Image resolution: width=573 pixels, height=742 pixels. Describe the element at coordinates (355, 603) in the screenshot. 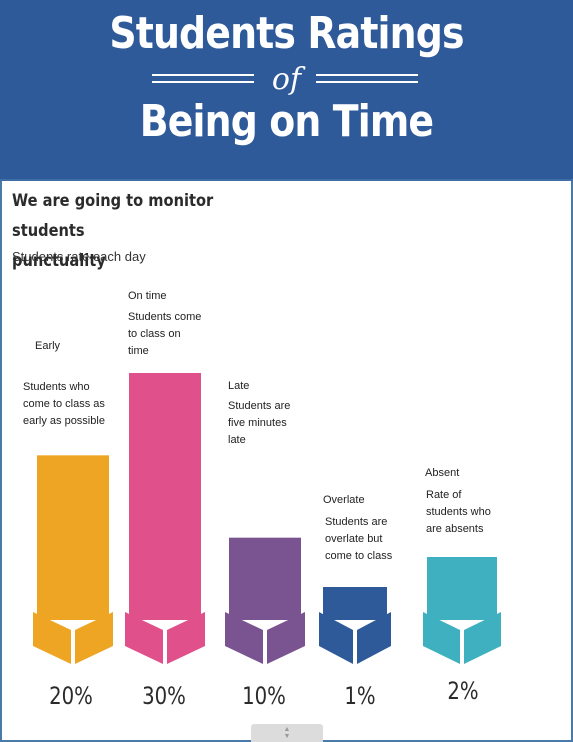

I see `bar-body-overlate` at that location.